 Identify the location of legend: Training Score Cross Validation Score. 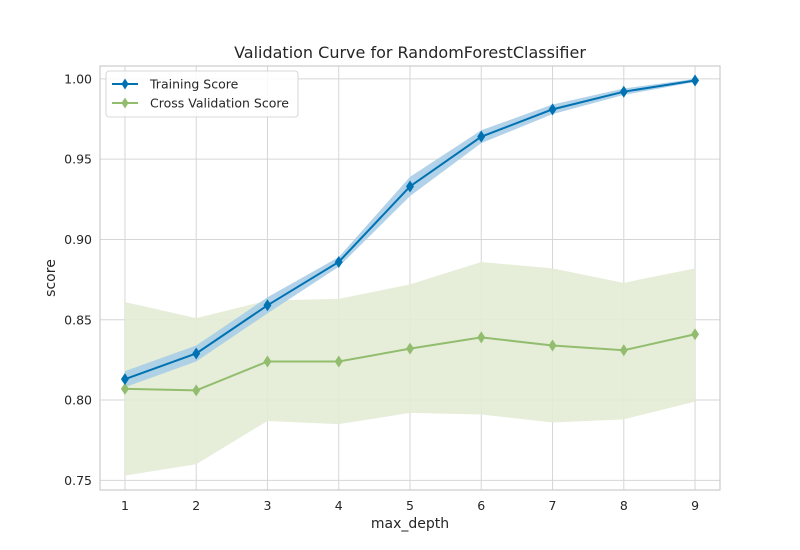
(202, 94).